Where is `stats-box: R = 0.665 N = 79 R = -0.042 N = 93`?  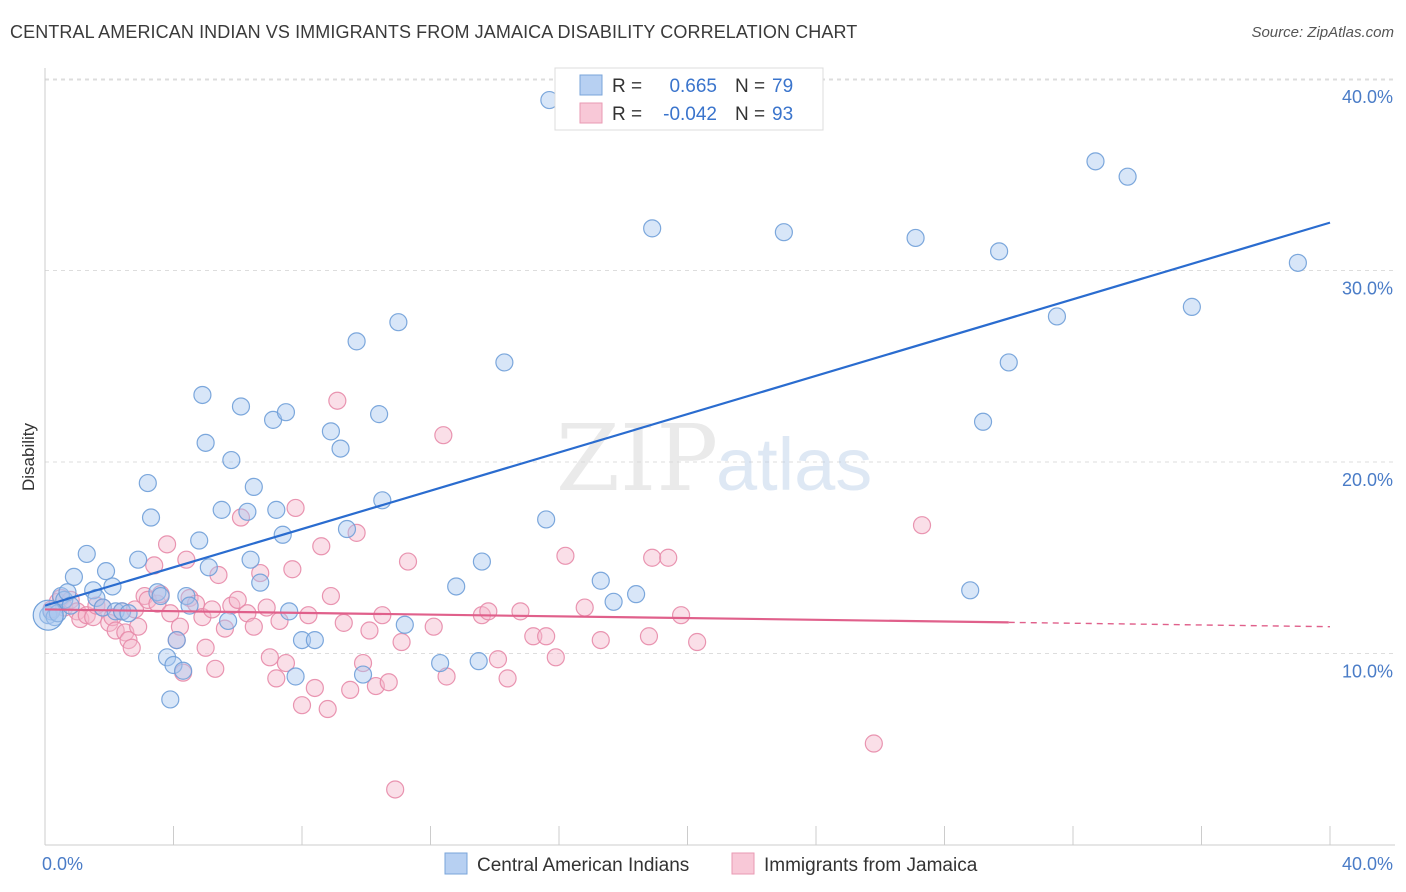 stats-box: R = 0.665 N = 79 R = -0.042 N = 93 is located at coordinates (689, 99).